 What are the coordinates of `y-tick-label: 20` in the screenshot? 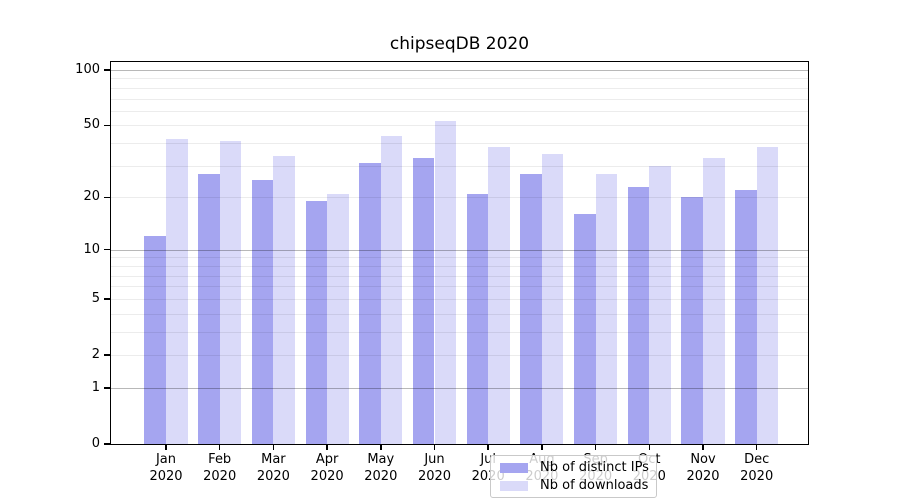 It's located at (91, 197).